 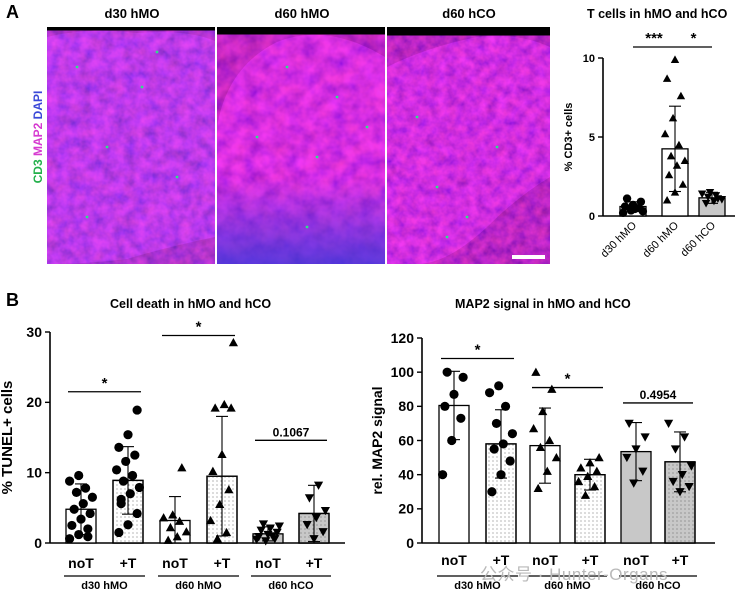 I want to click on significance-label: ***, so click(x=654, y=38).